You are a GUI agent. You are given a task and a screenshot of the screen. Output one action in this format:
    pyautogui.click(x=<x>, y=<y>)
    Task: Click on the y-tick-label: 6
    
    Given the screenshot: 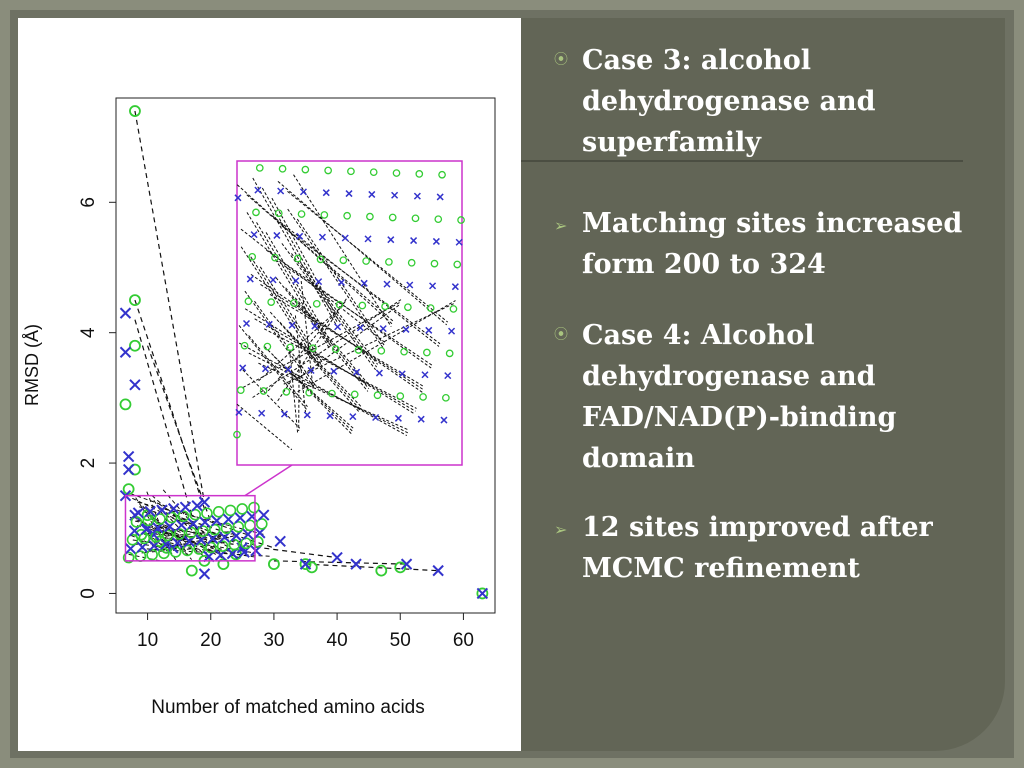 What is the action you would take?
    pyautogui.click(x=88, y=202)
    